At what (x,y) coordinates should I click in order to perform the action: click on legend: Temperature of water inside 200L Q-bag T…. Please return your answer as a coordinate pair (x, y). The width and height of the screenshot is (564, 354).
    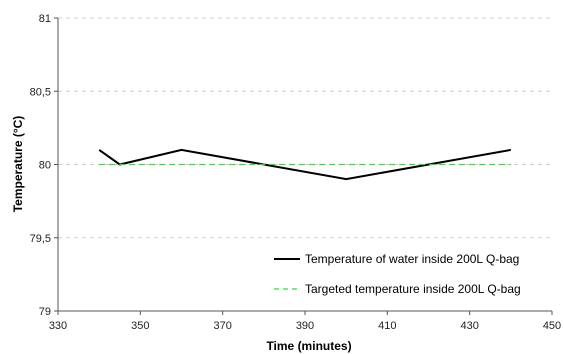
    Looking at the image, I should click on (397, 274).